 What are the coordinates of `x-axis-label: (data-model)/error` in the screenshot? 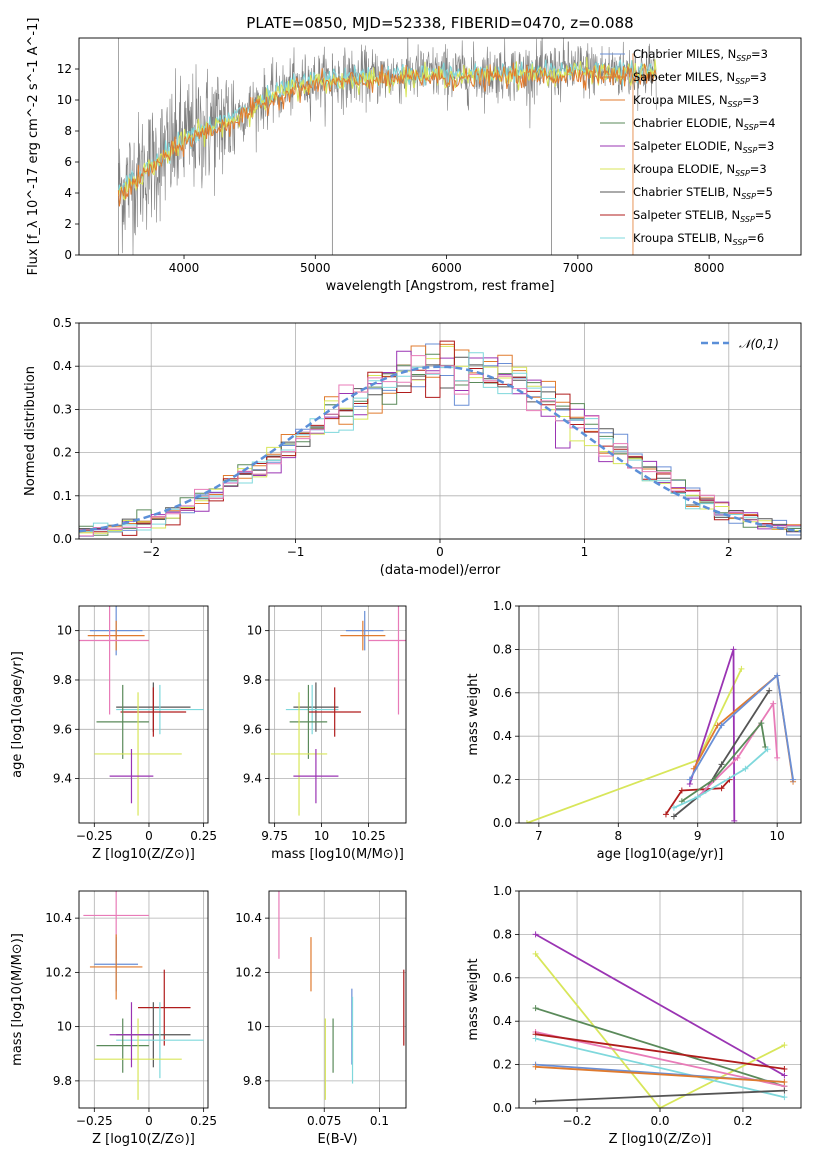 It's located at (440, 570).